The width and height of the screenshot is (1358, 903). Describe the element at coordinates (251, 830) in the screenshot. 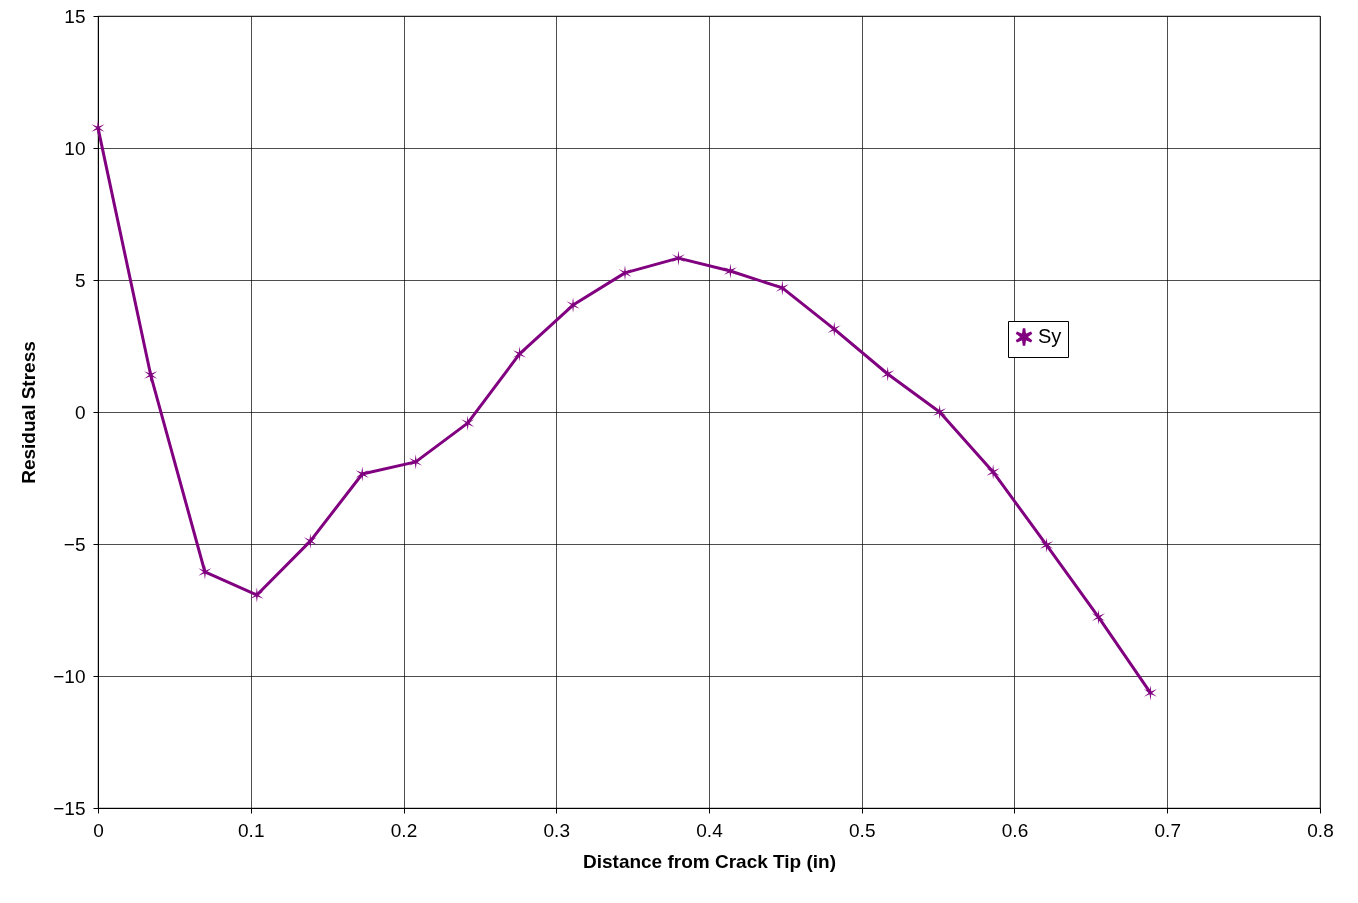

I see `x-tick-label: 0.1` at that location.